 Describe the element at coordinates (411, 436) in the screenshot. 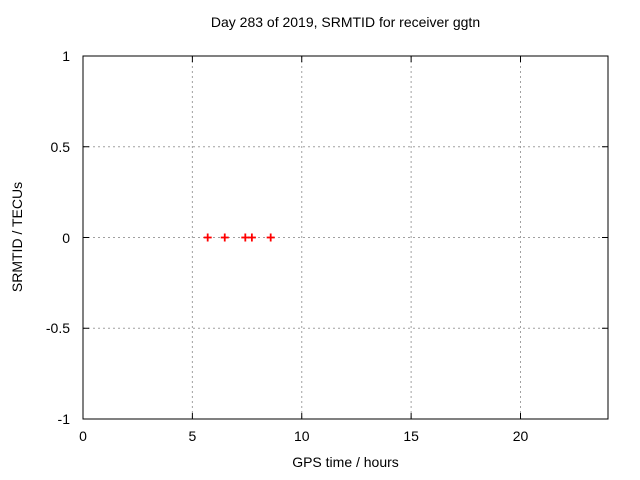

I see `x-tick-label: 15` at that location.